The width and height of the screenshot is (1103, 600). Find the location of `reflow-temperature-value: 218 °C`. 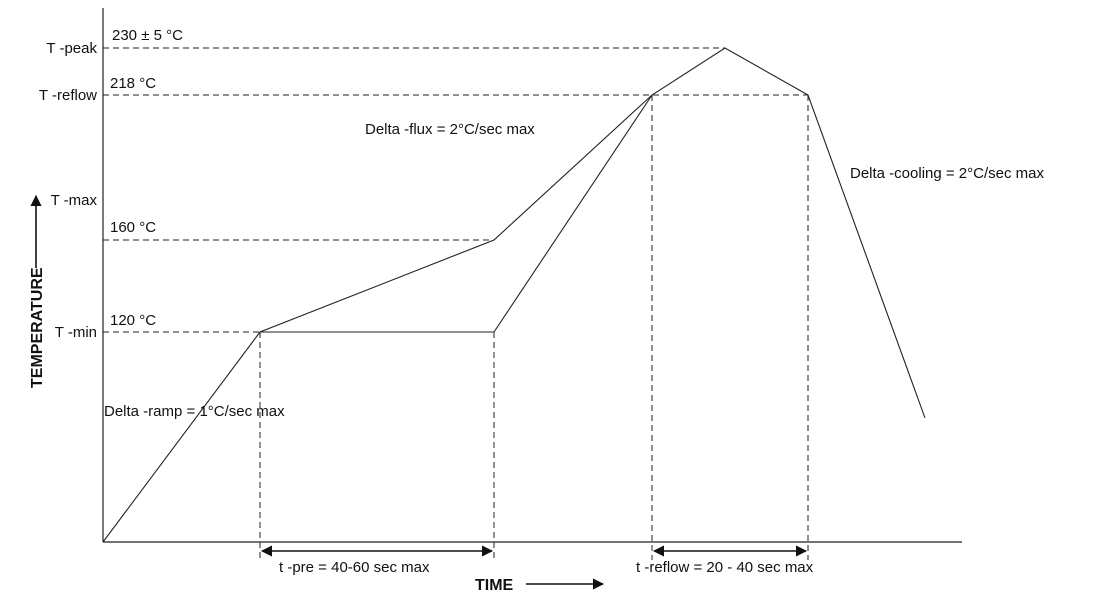

reflow-temperature-value: 218 °C is located at coordinates (133, 83).